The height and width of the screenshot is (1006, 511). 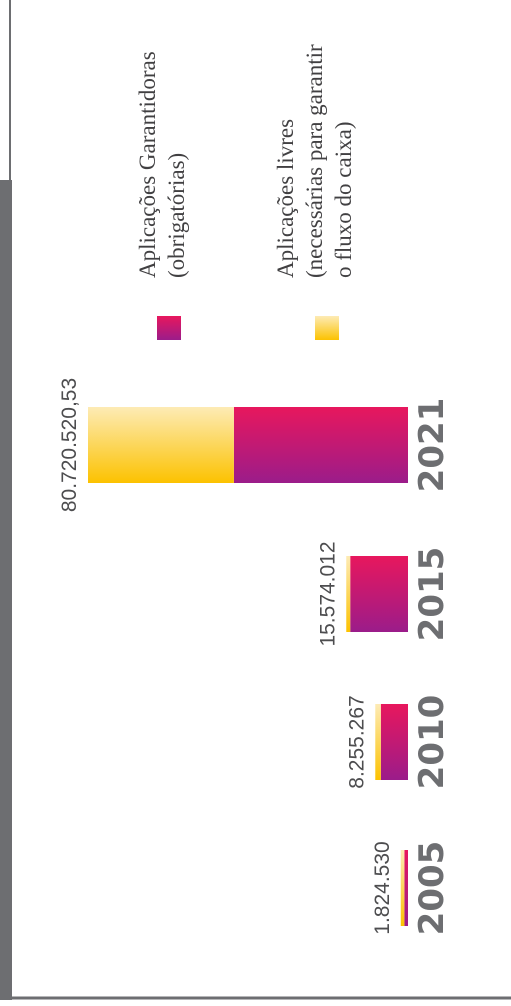 What do you see at coordinates (314, 161) in the screenshot?
I see `legend-label: (necessárias para garantir` at bounding box center [314, 161].